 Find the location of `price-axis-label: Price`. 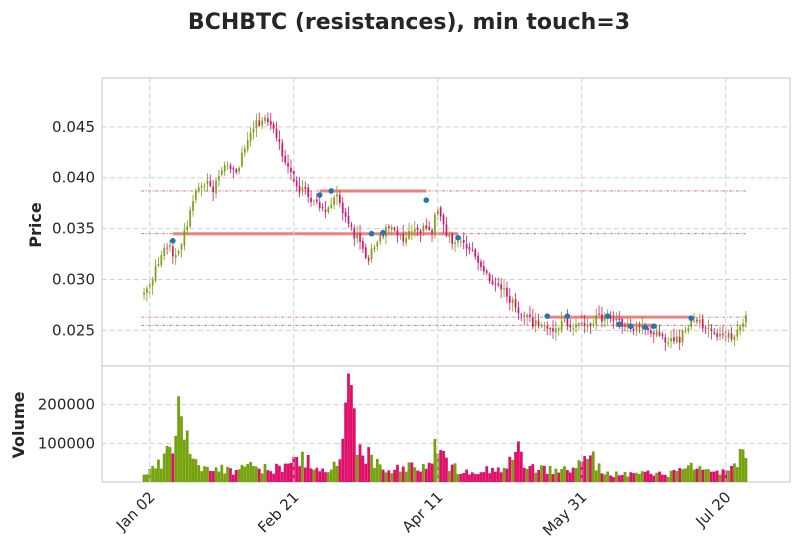

price-axis-label: Price is located at coordinates (35, 225).